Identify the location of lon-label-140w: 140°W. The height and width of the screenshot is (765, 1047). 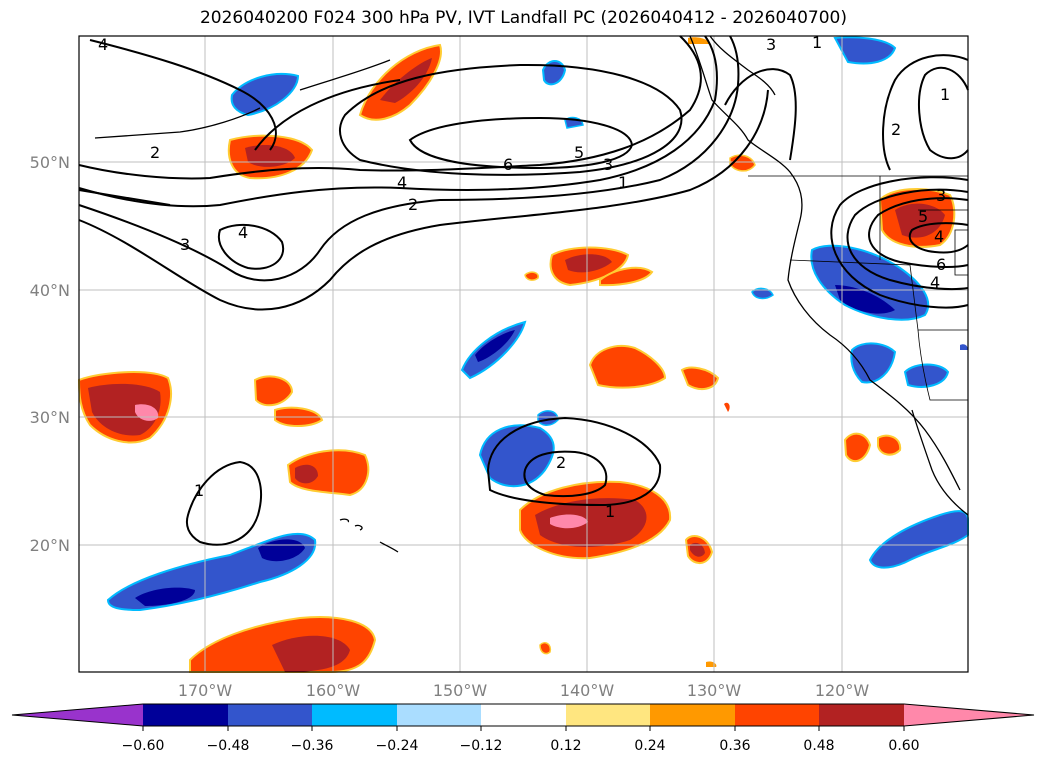
(587, 690).